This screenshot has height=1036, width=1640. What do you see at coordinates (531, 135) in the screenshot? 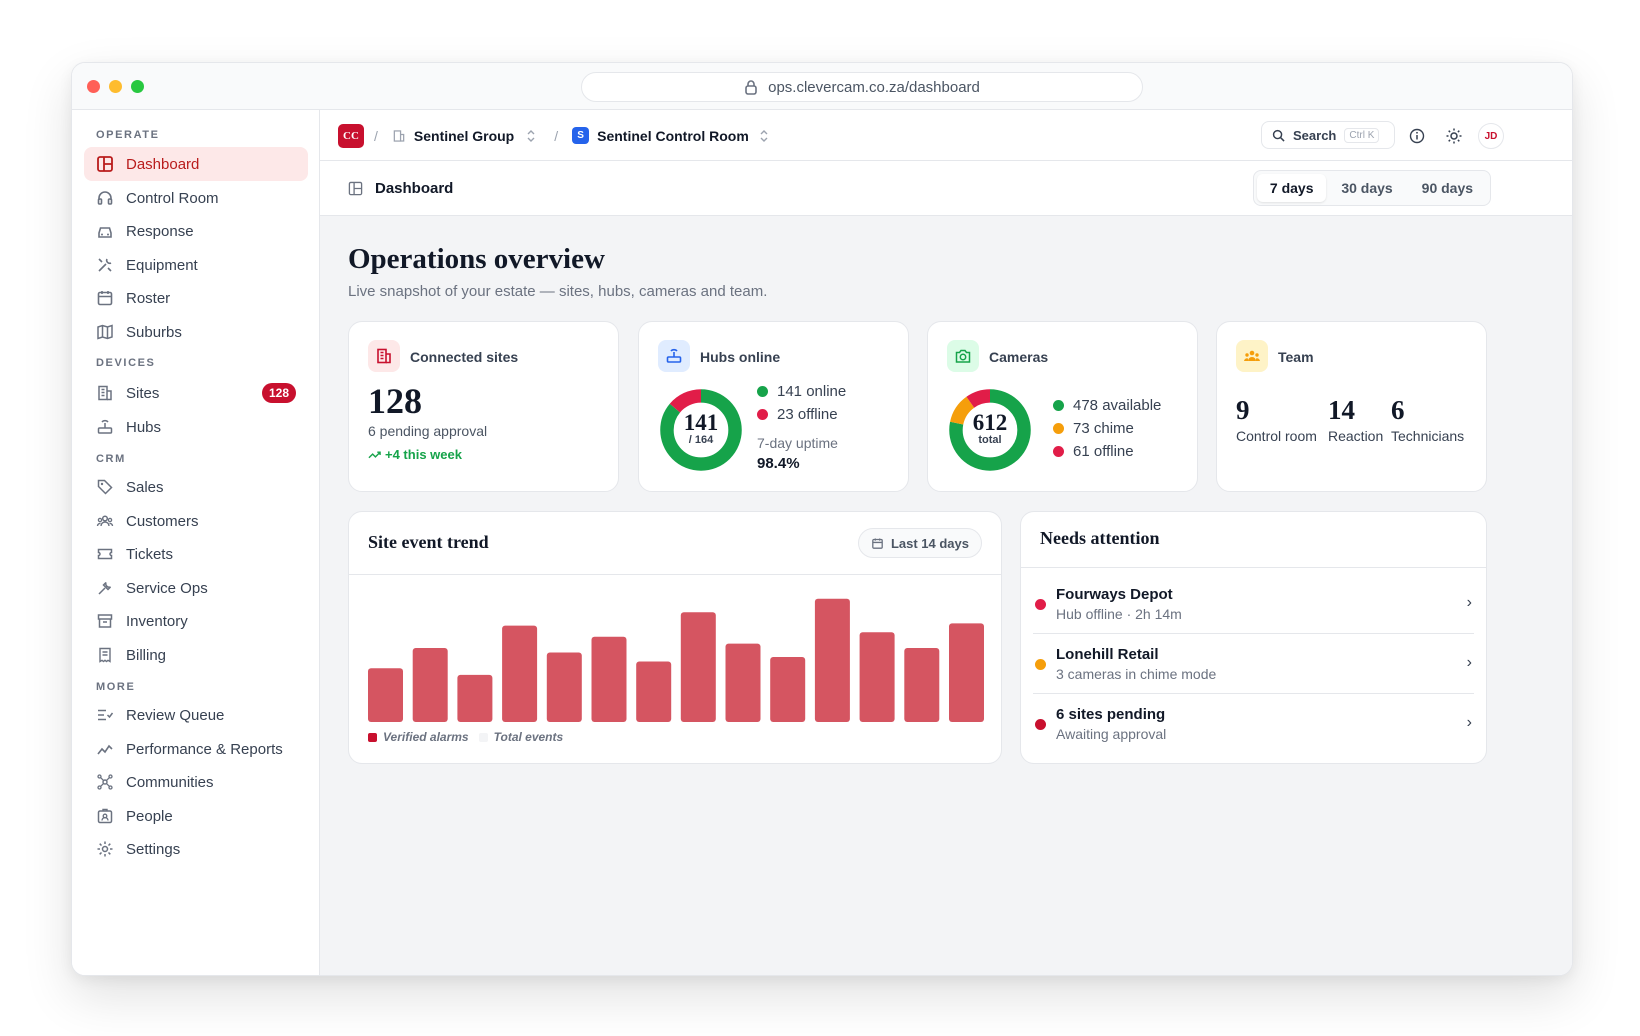
I see `chevron-updown-icon` at bounding box center [531, 135].